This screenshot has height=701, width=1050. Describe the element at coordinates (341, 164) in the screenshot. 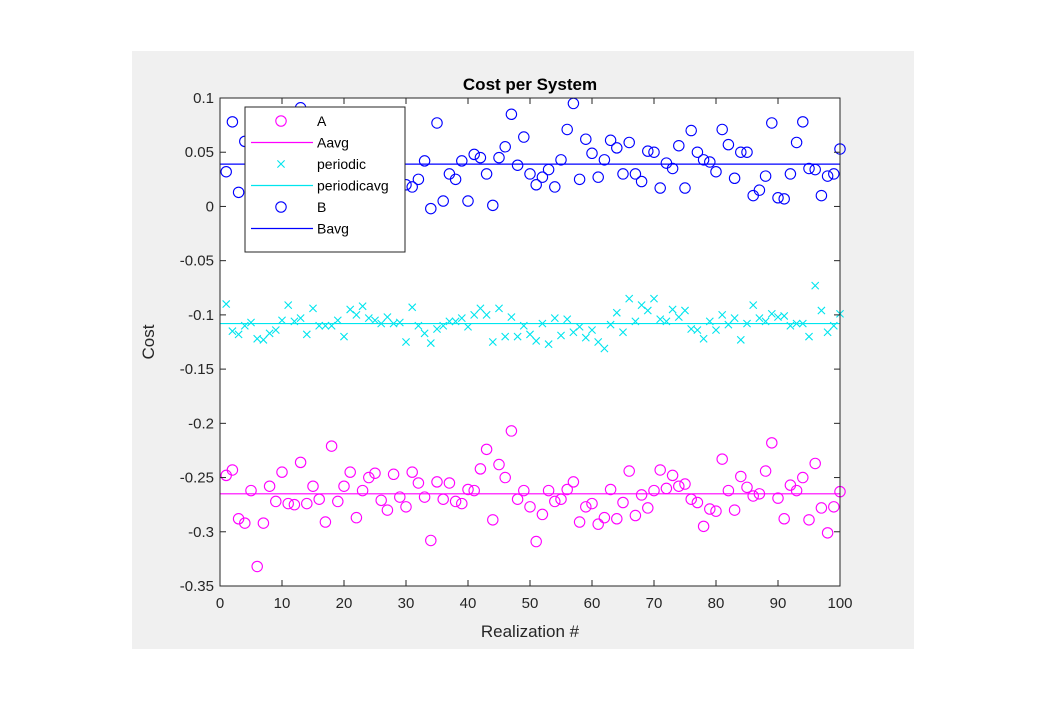

I see `legend-label: periodic` at that location.